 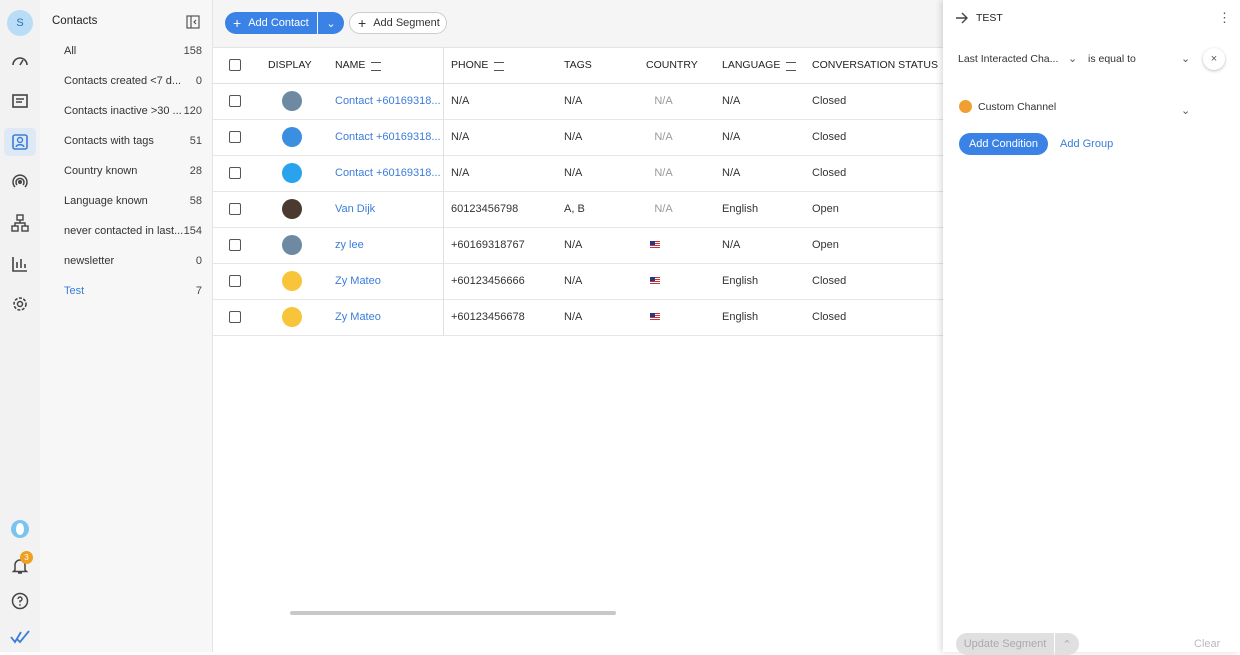 What do you see at coordinates (20, 304) in the screenshot?
I see `settings-icon` at bounding box center [20, 304].